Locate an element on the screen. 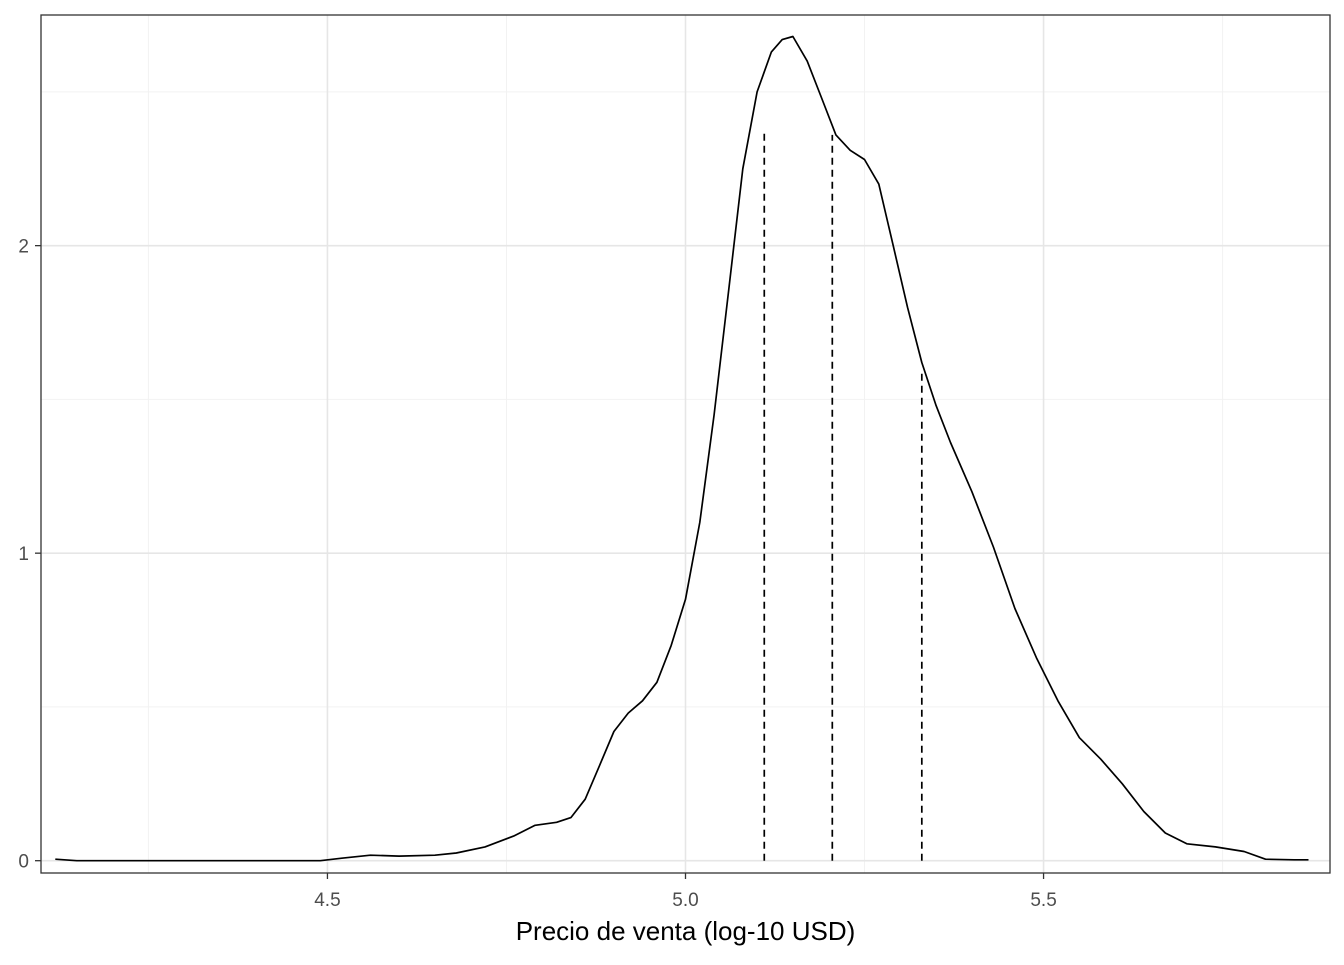 This screenshot has height=965, width=1344. y-tick-label: 2 is located at coordinates (23, 247).